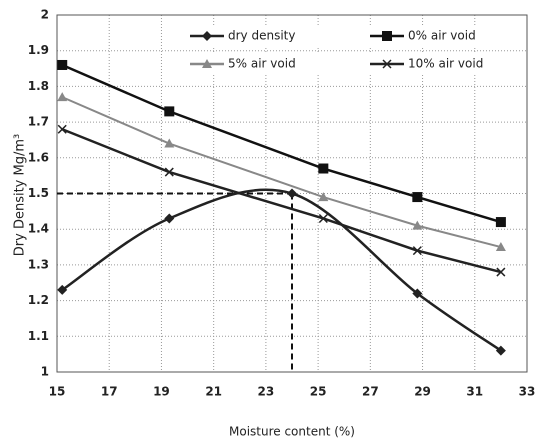 This screenshot has height=447, width=548. I want to click on legend-label: dry density, so click(261, 36).